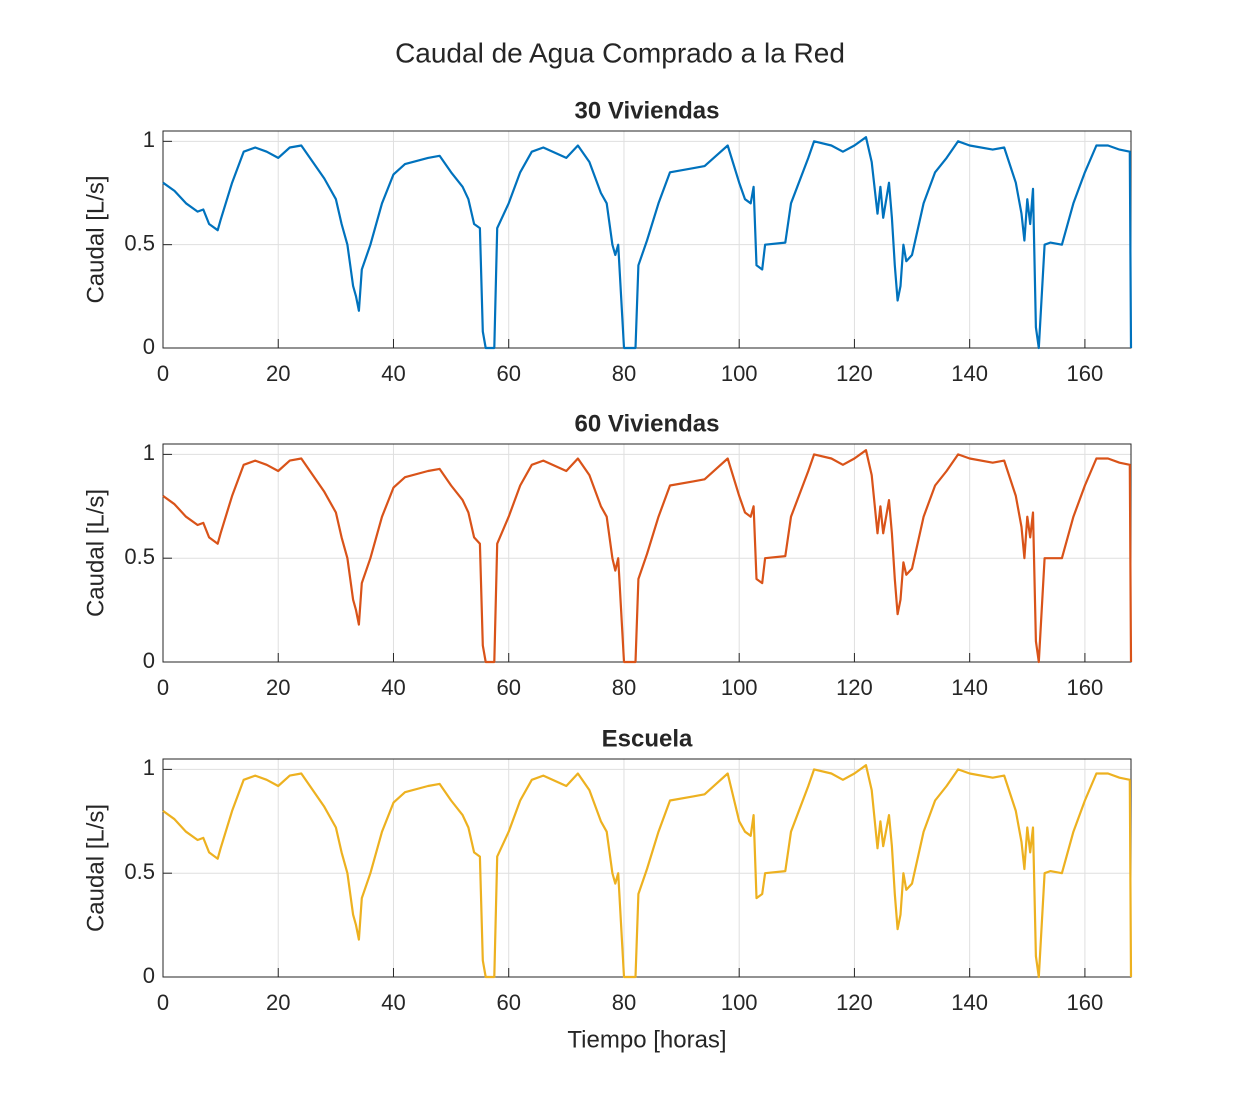 The width and height of the screenshot is (1250, 1094). What do you see at coordinates (620, 52) in the screenshot?
I see `figure-title: Caudal de Agua Comprado a la Red` at bounding box center [620, 52].